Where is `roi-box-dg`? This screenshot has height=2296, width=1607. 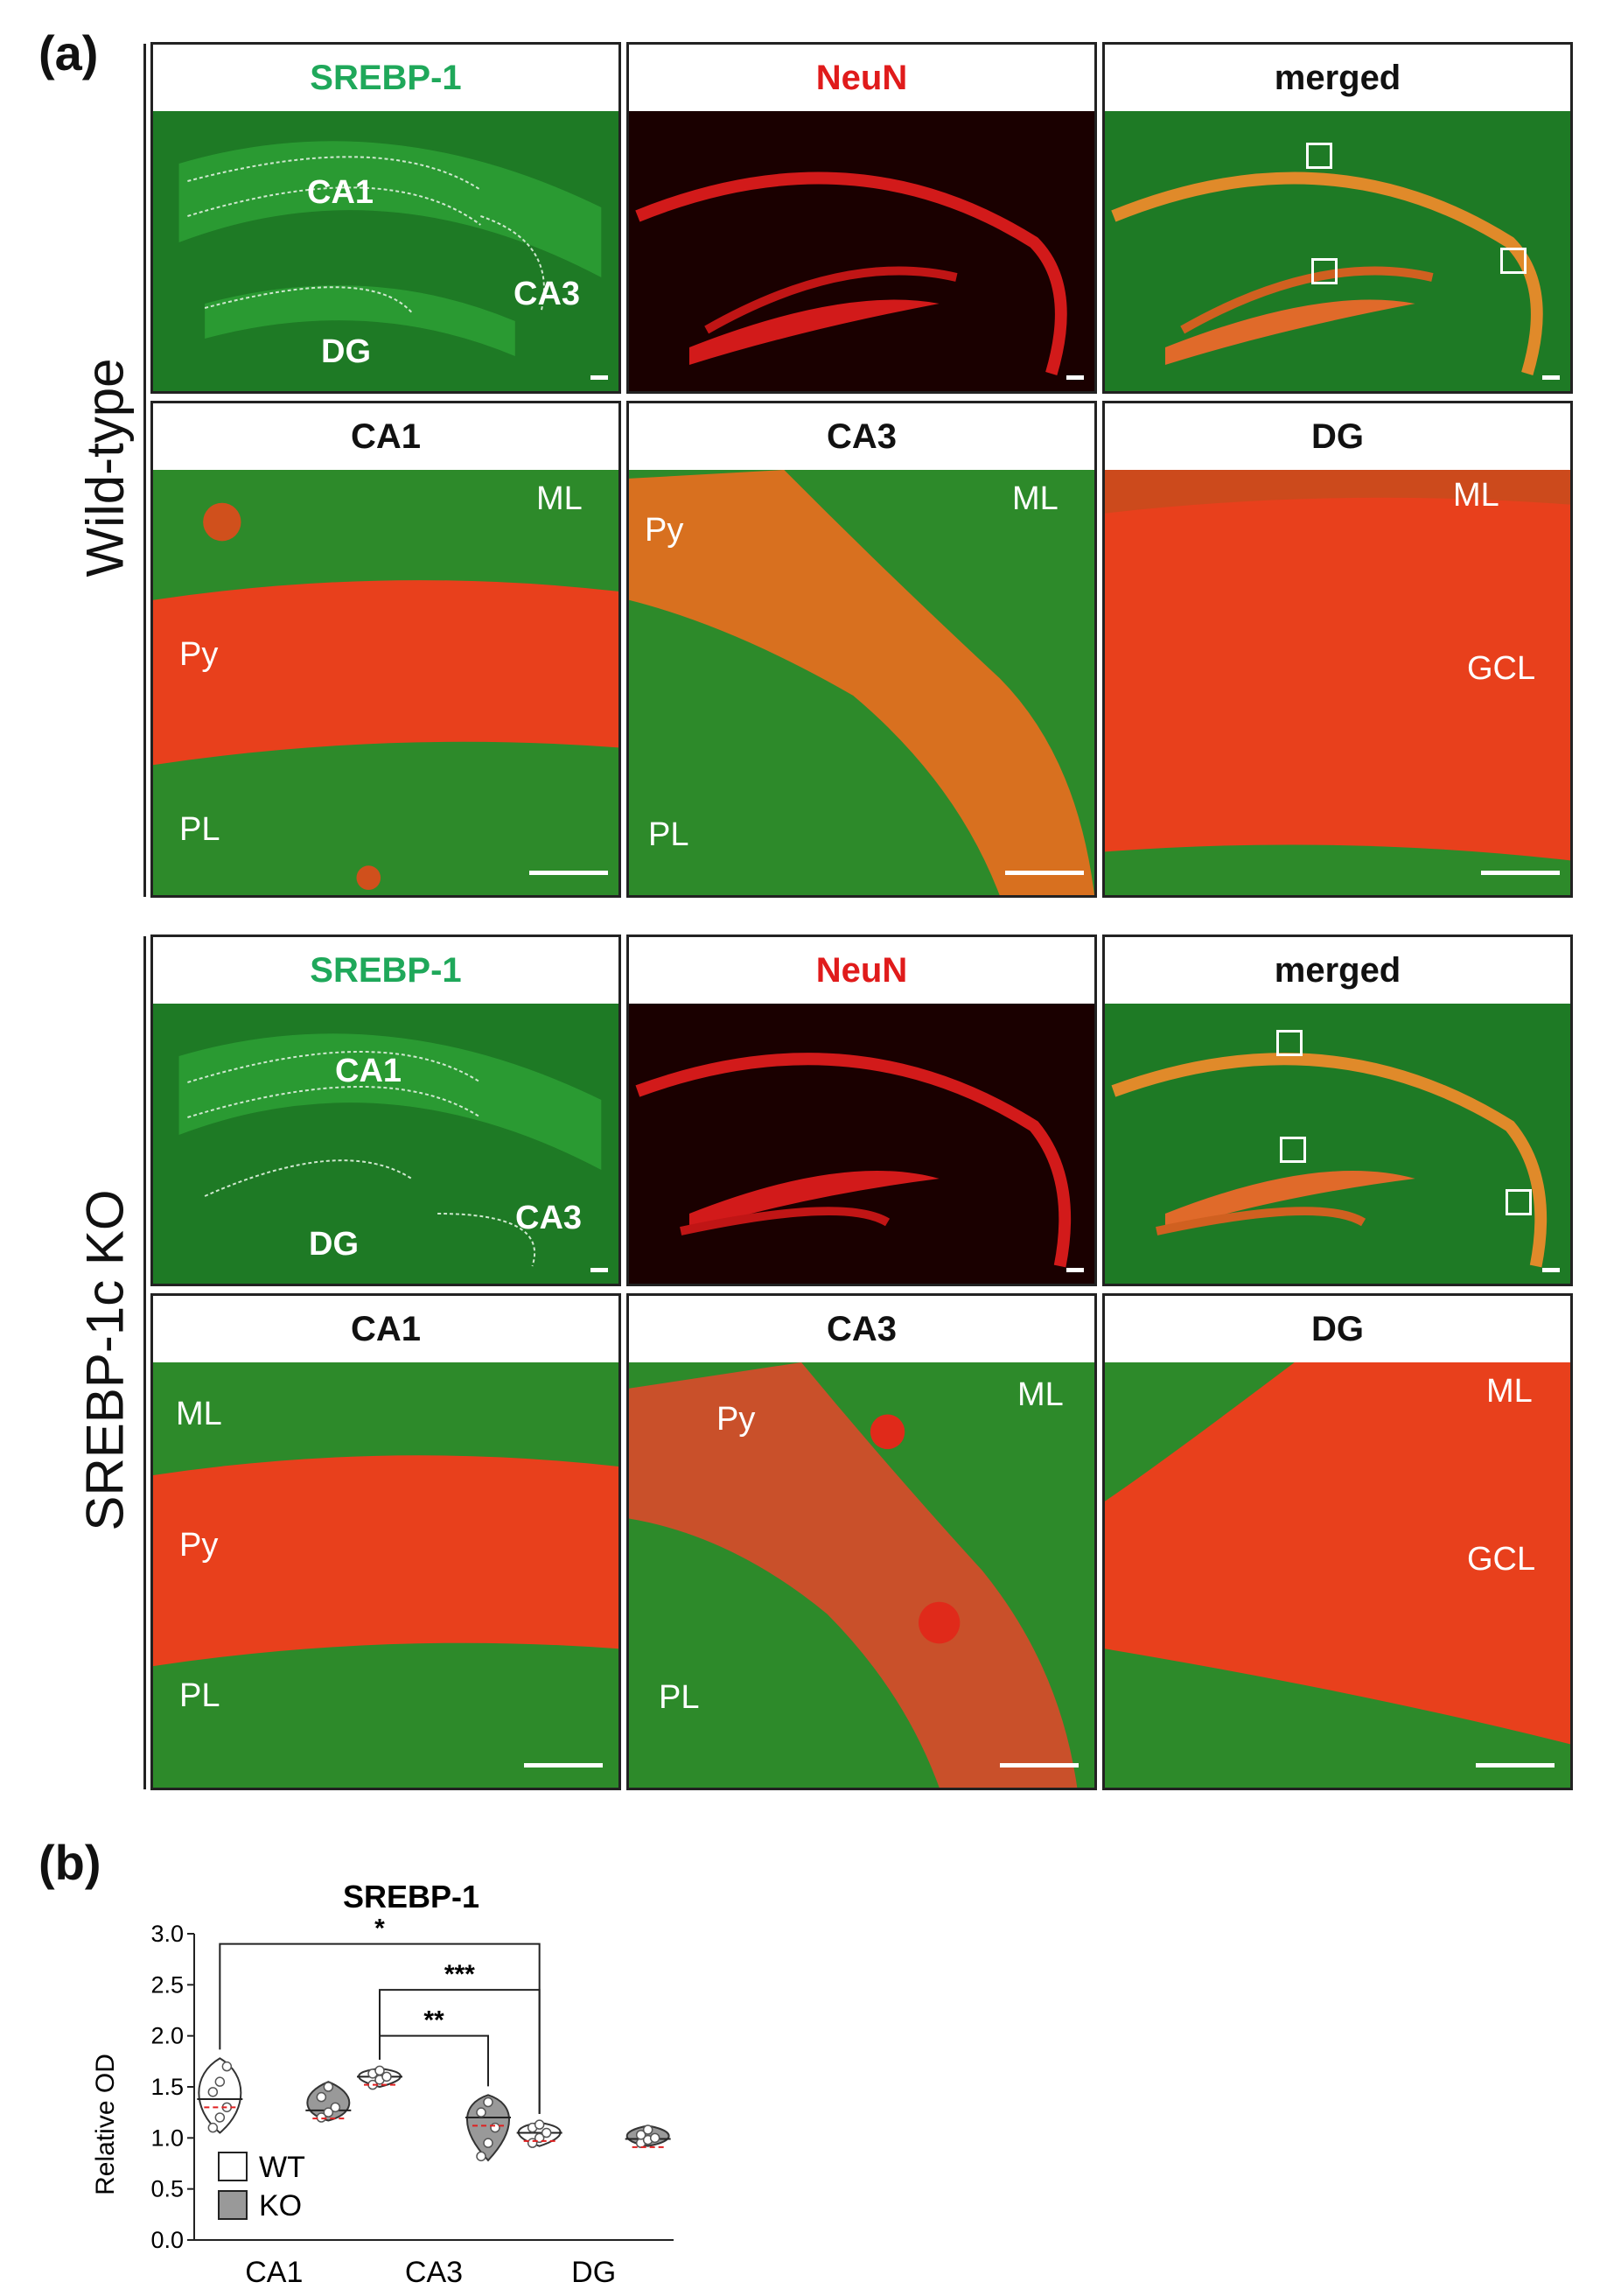 roi-box-dg is located at coordinates (1293, 1150).